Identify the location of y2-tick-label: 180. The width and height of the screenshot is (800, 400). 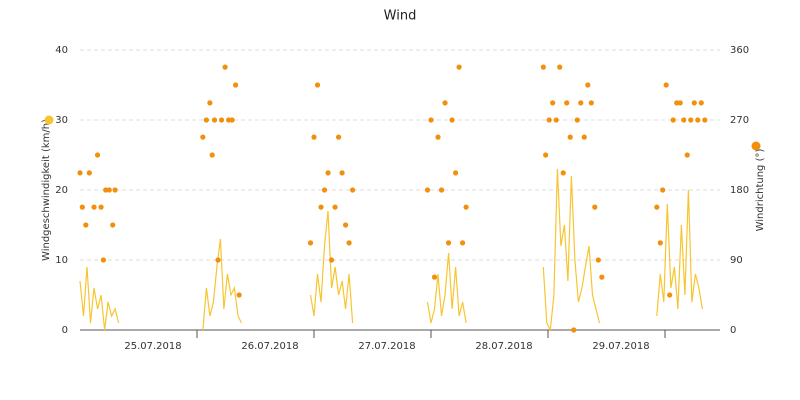
(739, 190).